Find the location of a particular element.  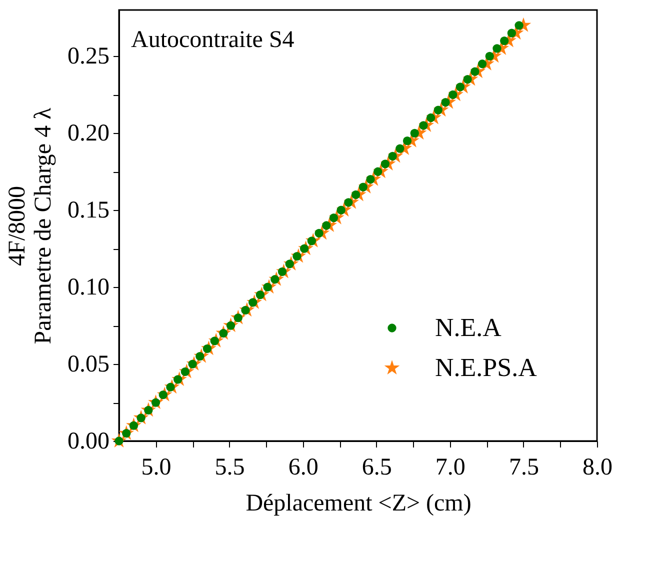

x-tick-label: 6.0 is located at coordinates (303, 467).